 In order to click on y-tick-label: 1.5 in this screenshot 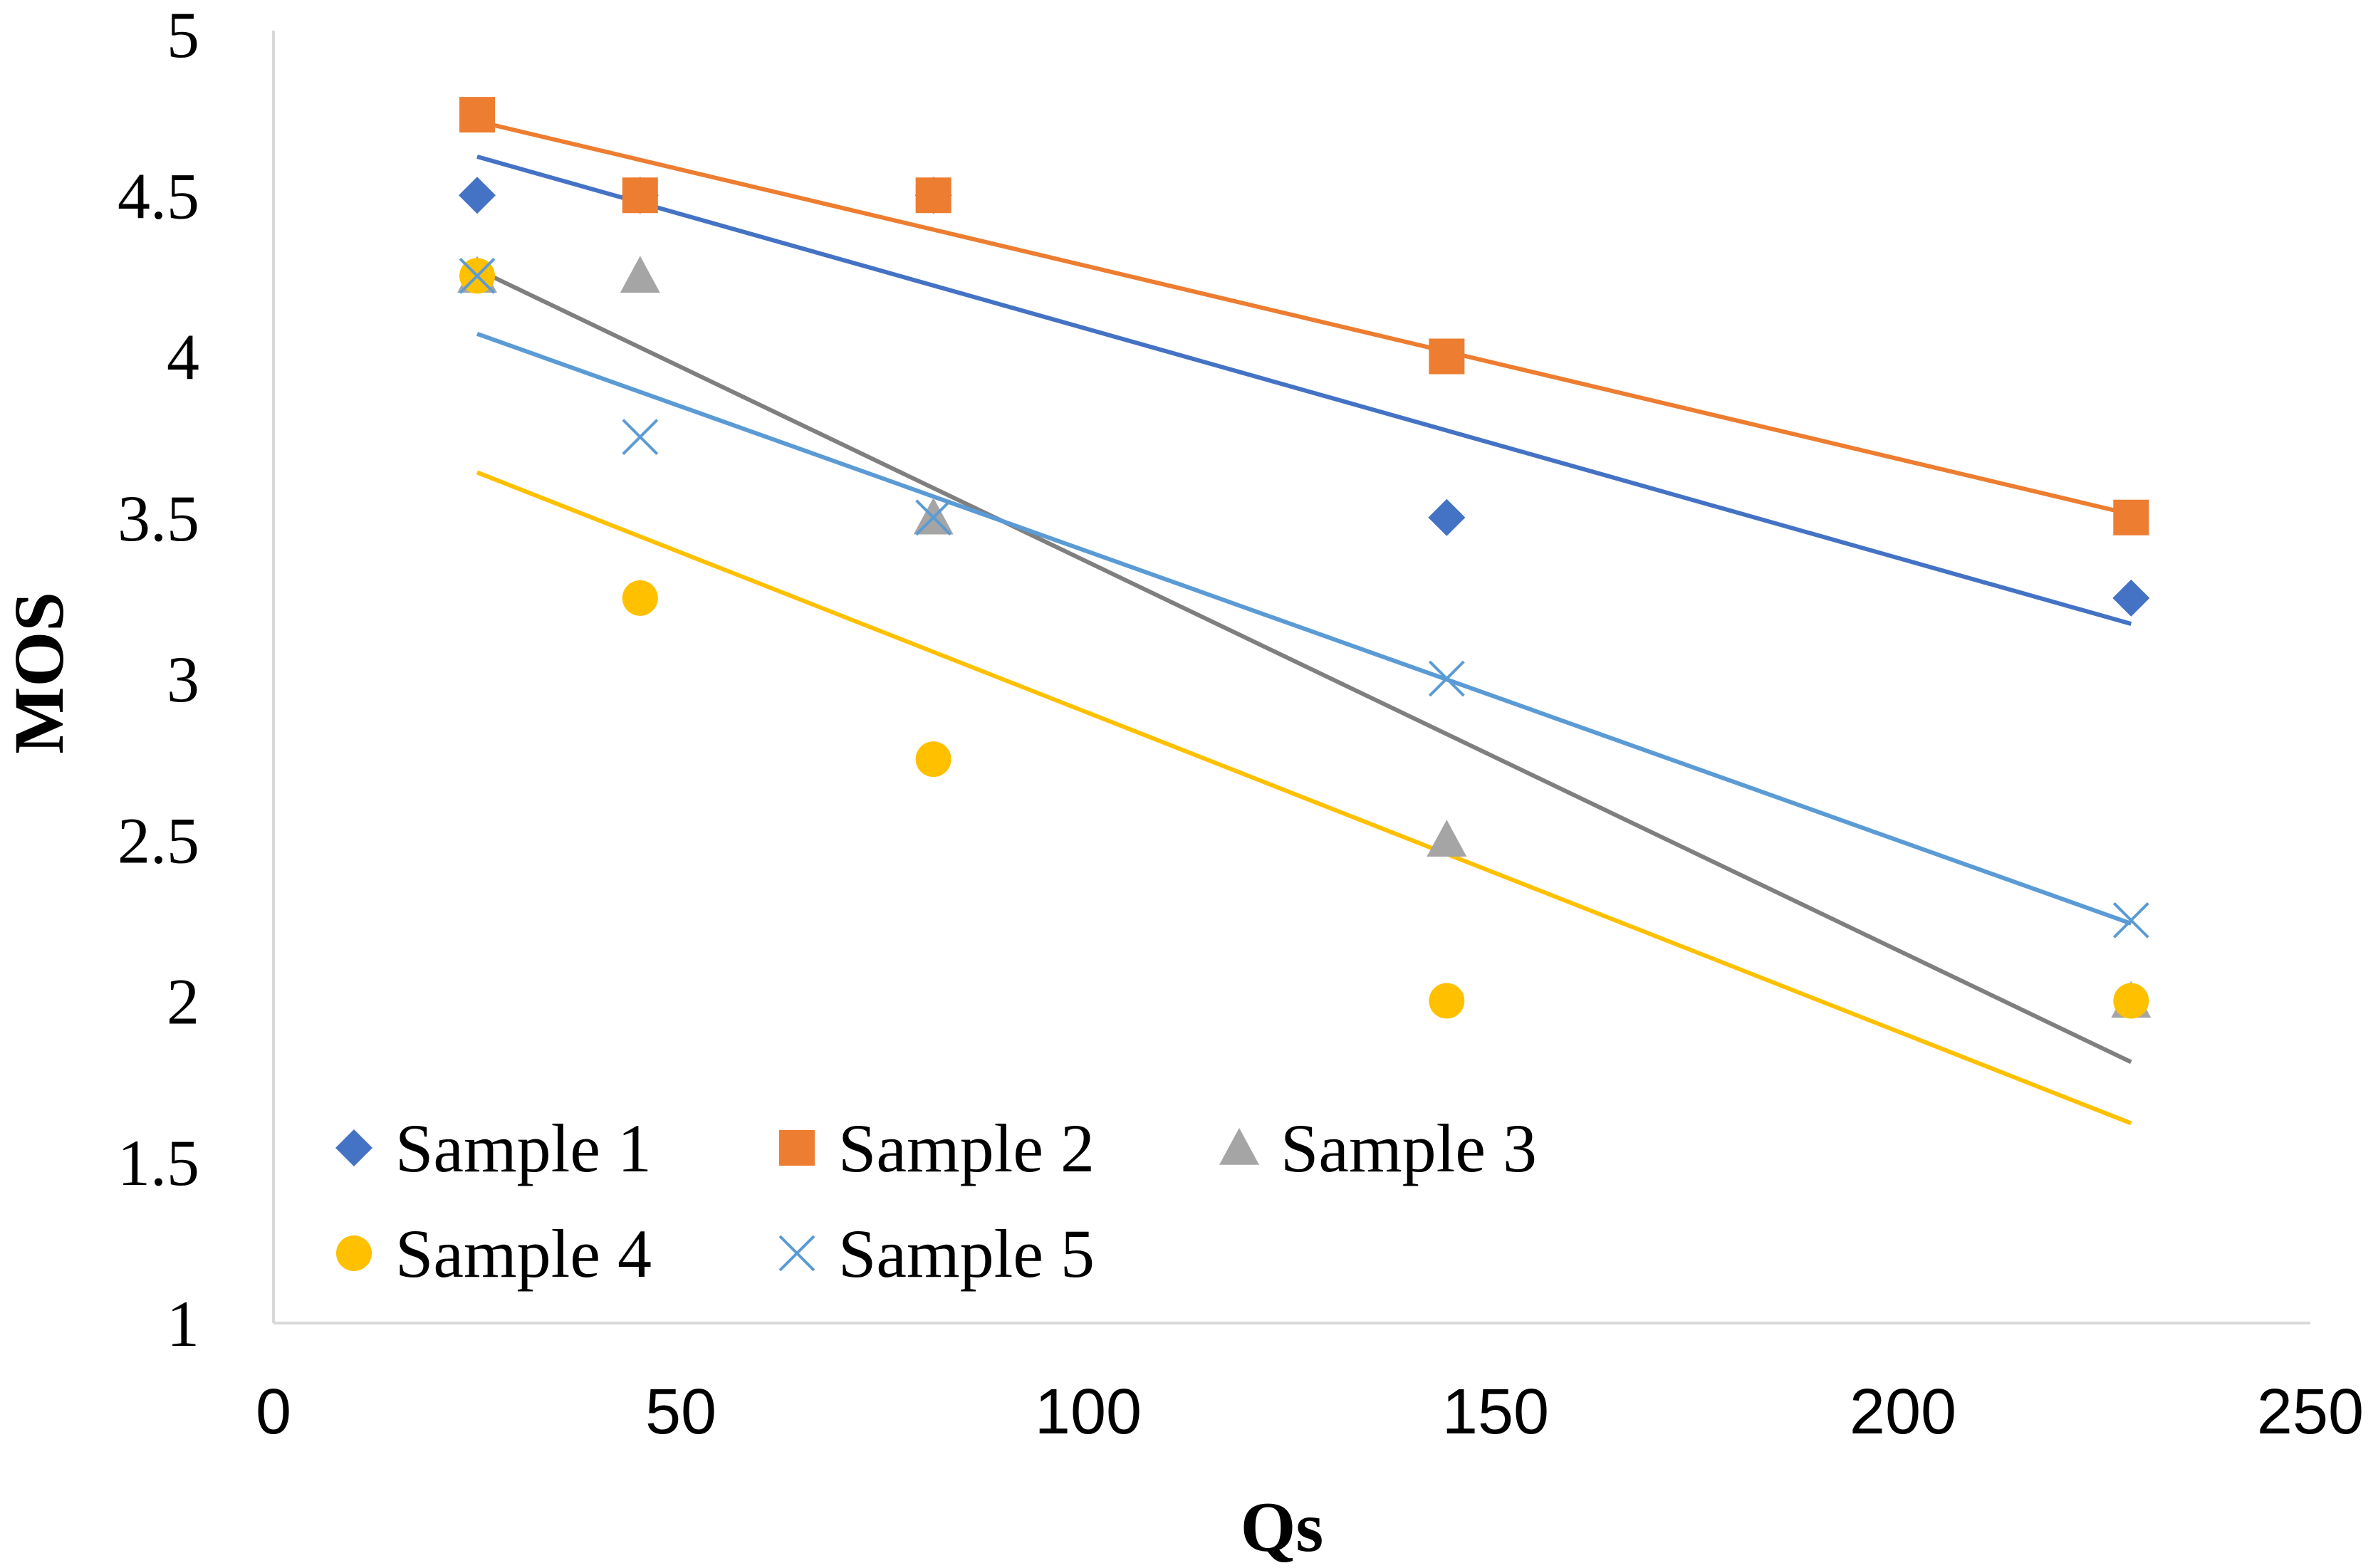, I will do `click(158, 1163)`.